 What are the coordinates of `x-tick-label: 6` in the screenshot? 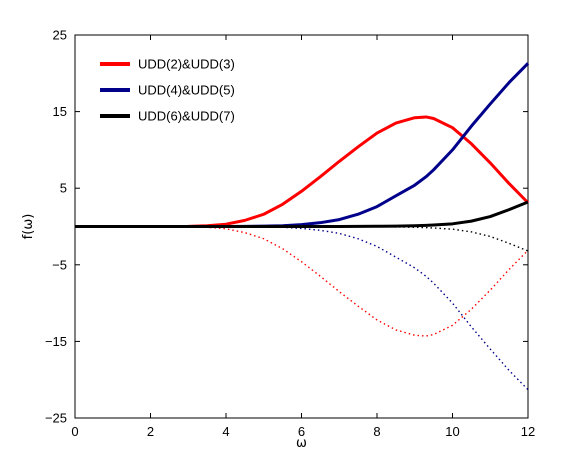 It's located at (301, 431).